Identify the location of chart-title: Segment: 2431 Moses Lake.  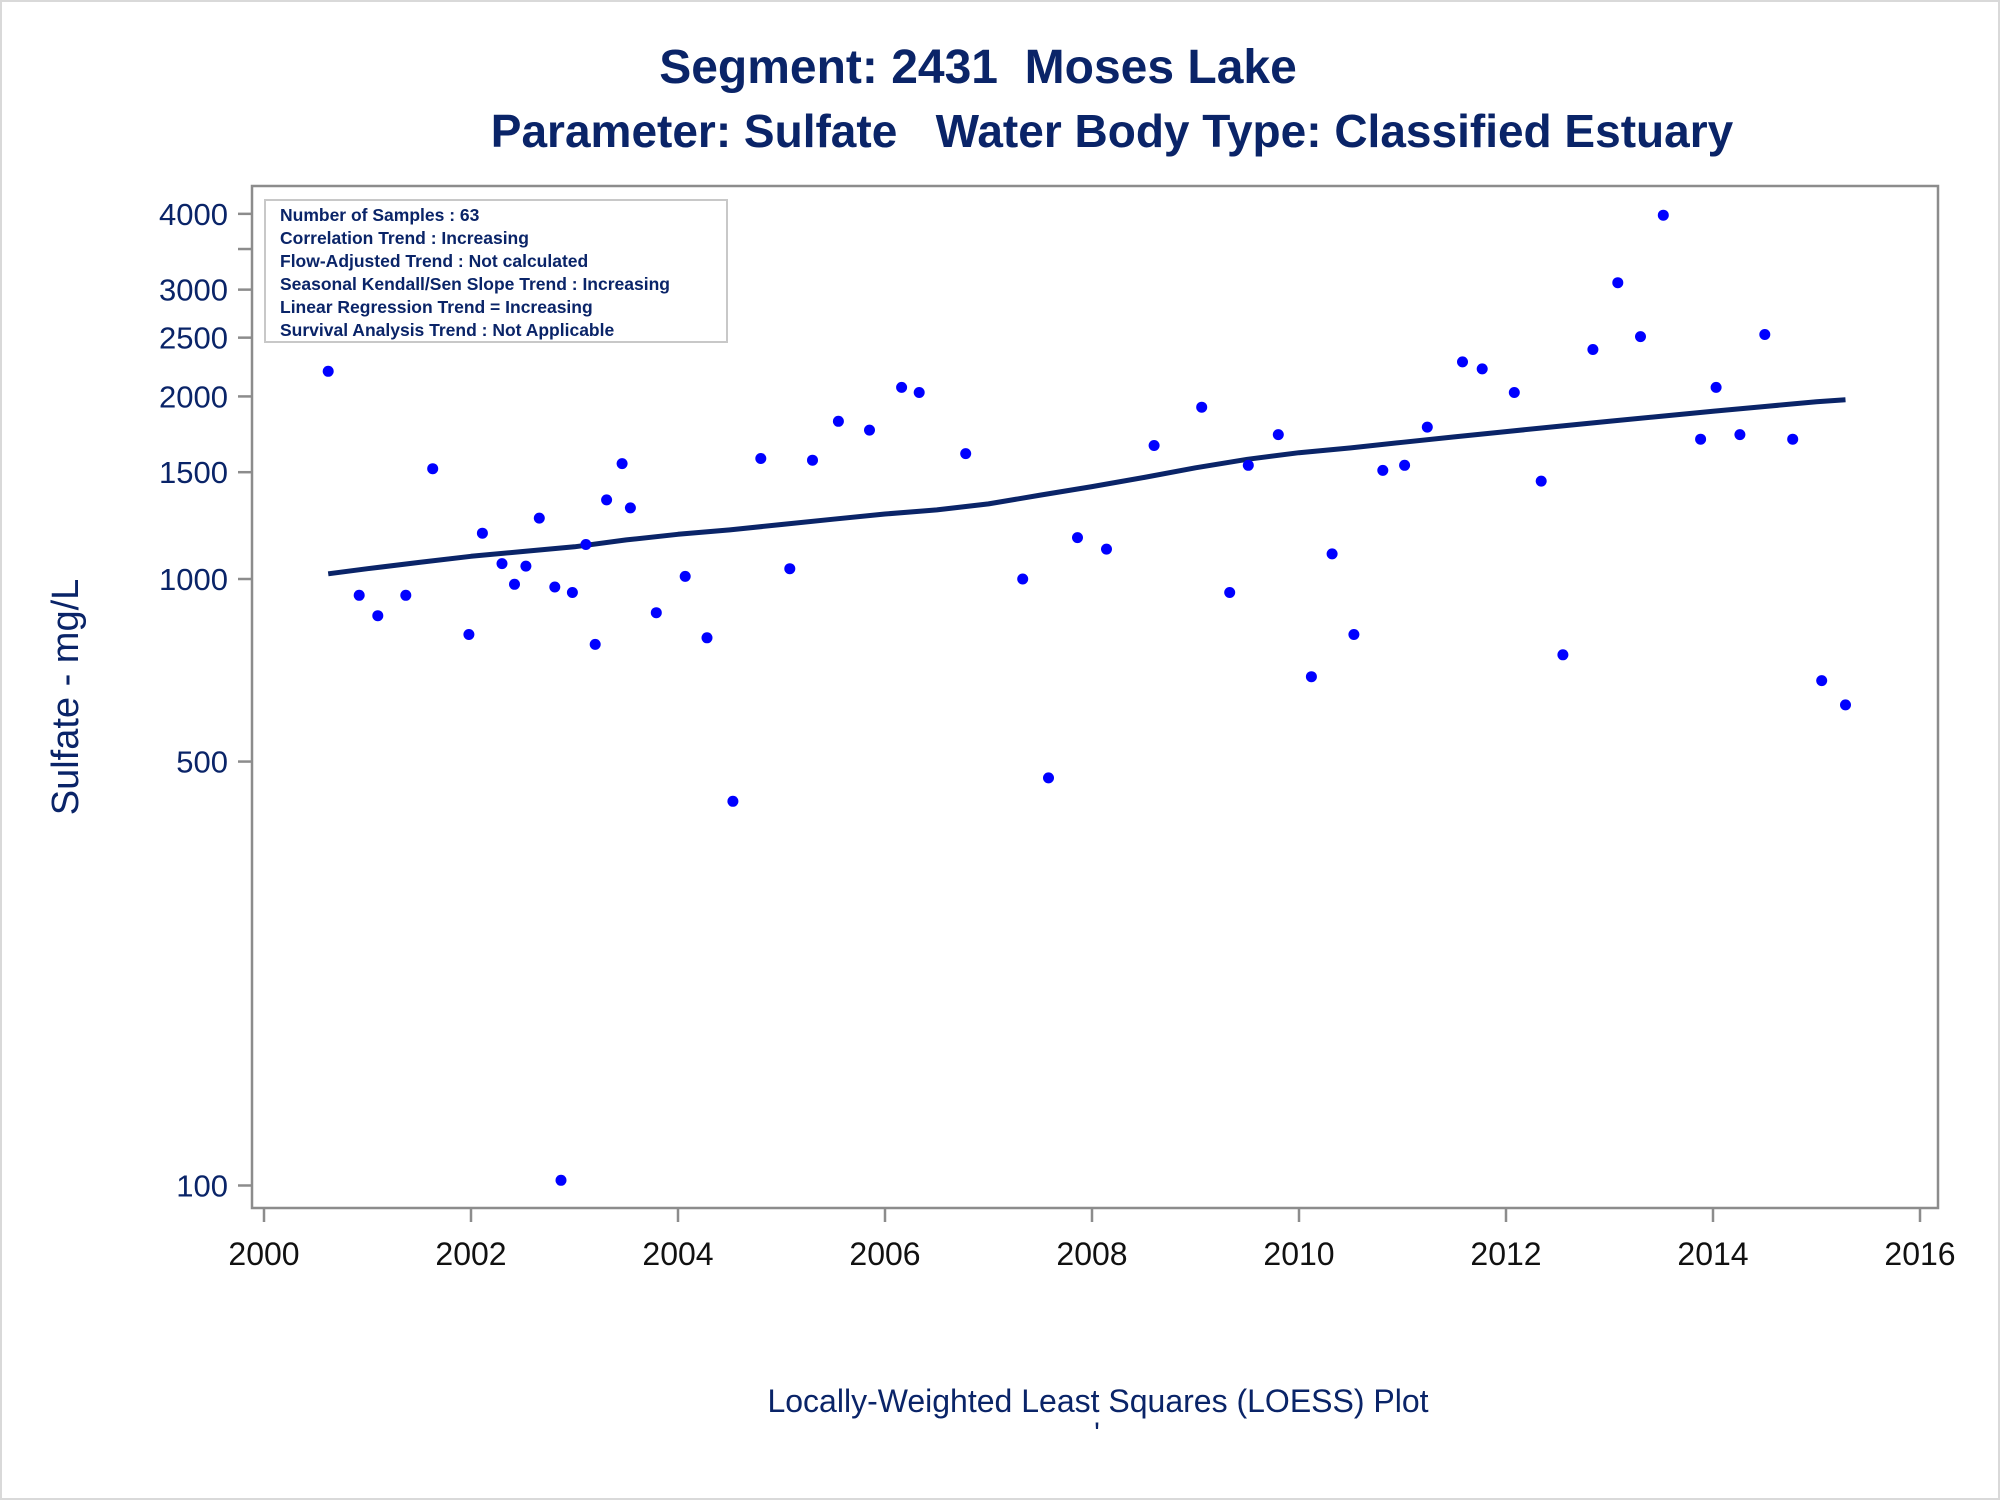
(978, 67).